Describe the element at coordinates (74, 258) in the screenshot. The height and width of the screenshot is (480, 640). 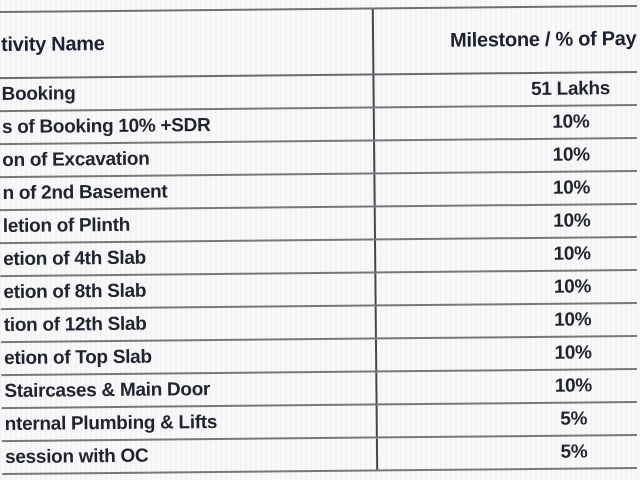
I see `activity-cell: etion of 4th Slab` at that location.